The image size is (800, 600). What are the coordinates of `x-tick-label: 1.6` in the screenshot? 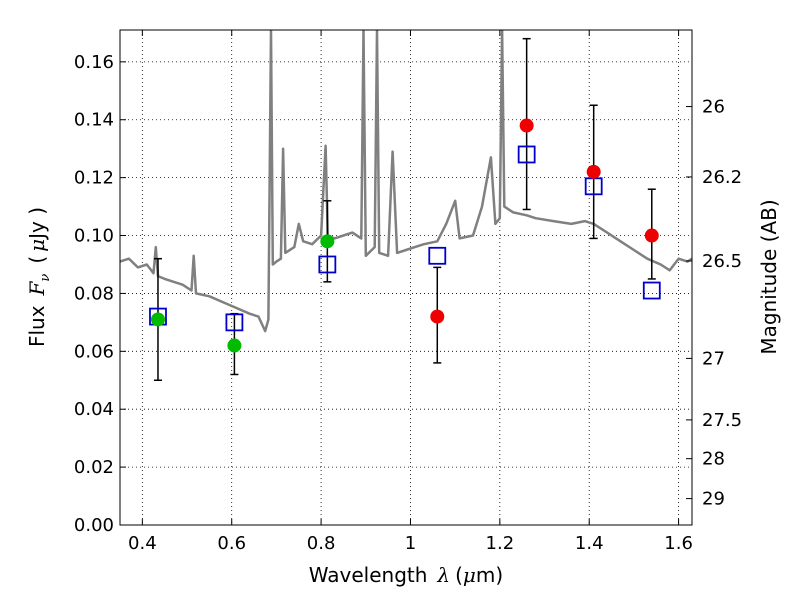 It's located at (678, 543).